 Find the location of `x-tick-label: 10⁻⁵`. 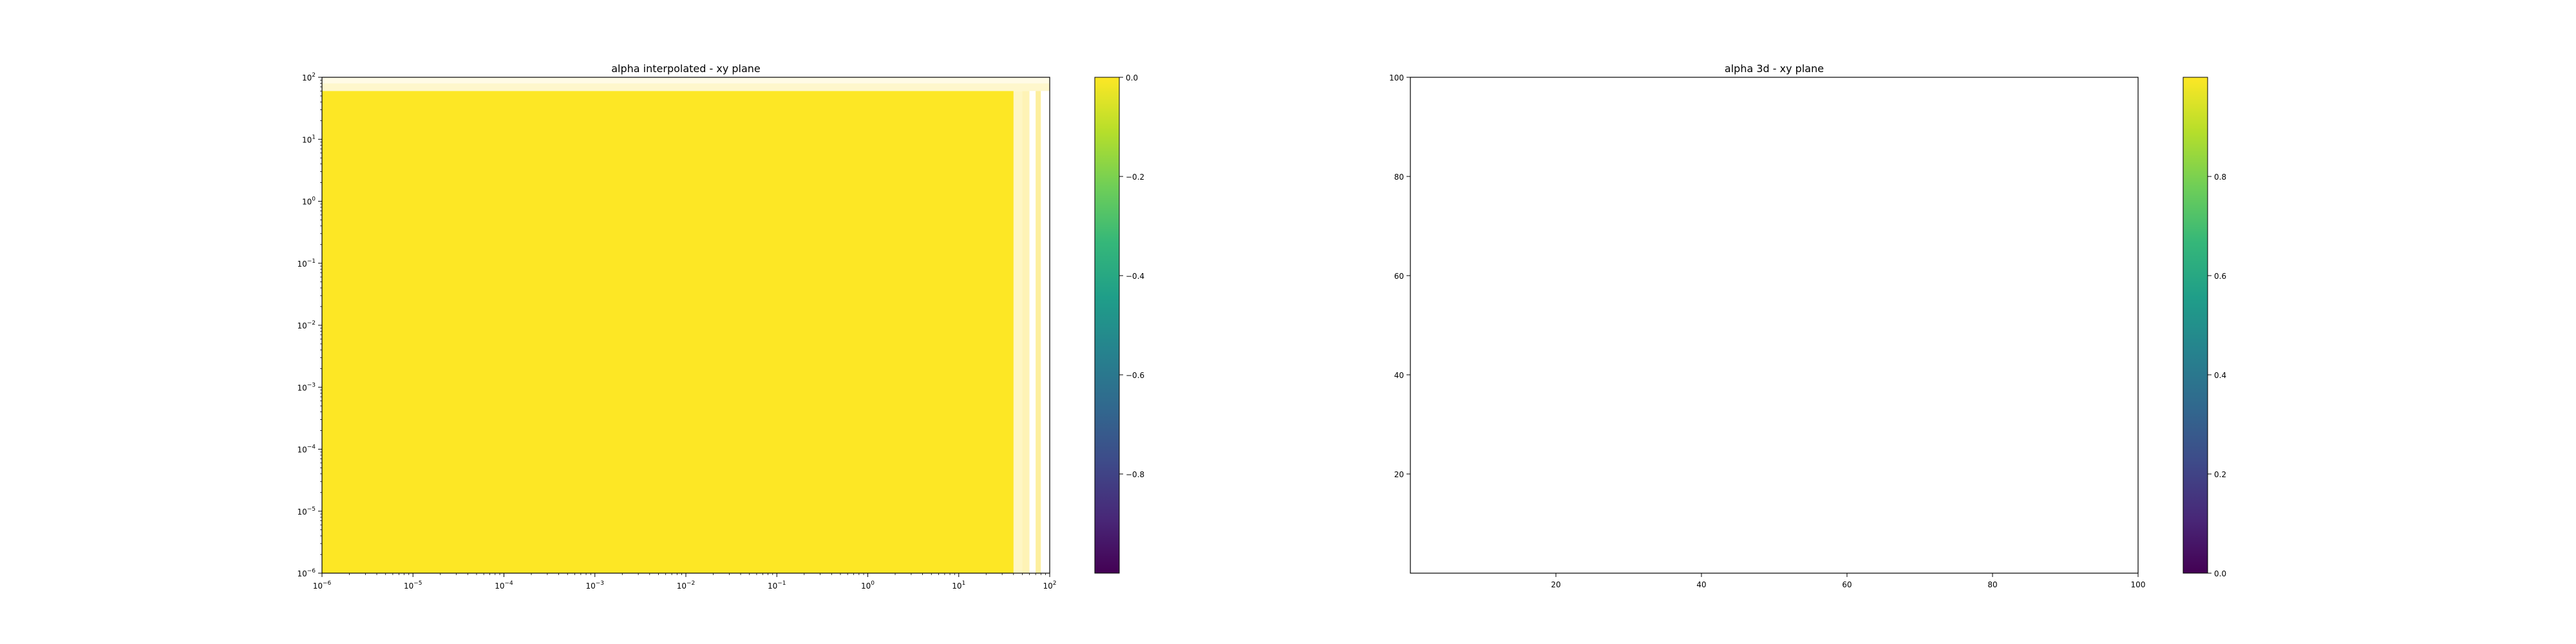

x-tick-label: 10⁻⁵ is located at coordinates (413, 586).